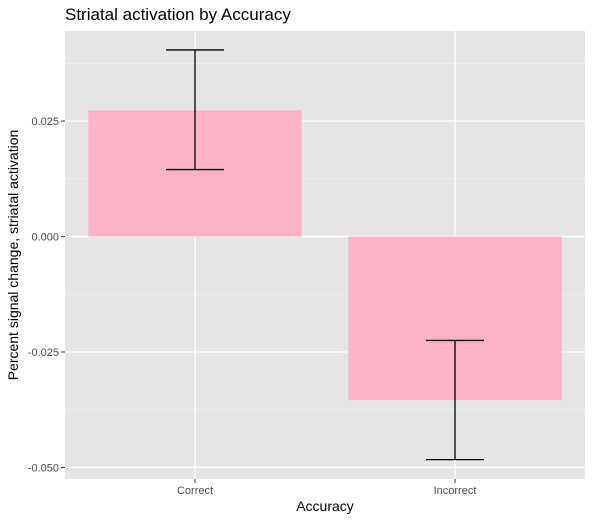  Describe the element at coordinates (46, 295) in the screenshot. I see `y-axis-ticks: -0.050 -0.025 0.000 0.025` at that location.